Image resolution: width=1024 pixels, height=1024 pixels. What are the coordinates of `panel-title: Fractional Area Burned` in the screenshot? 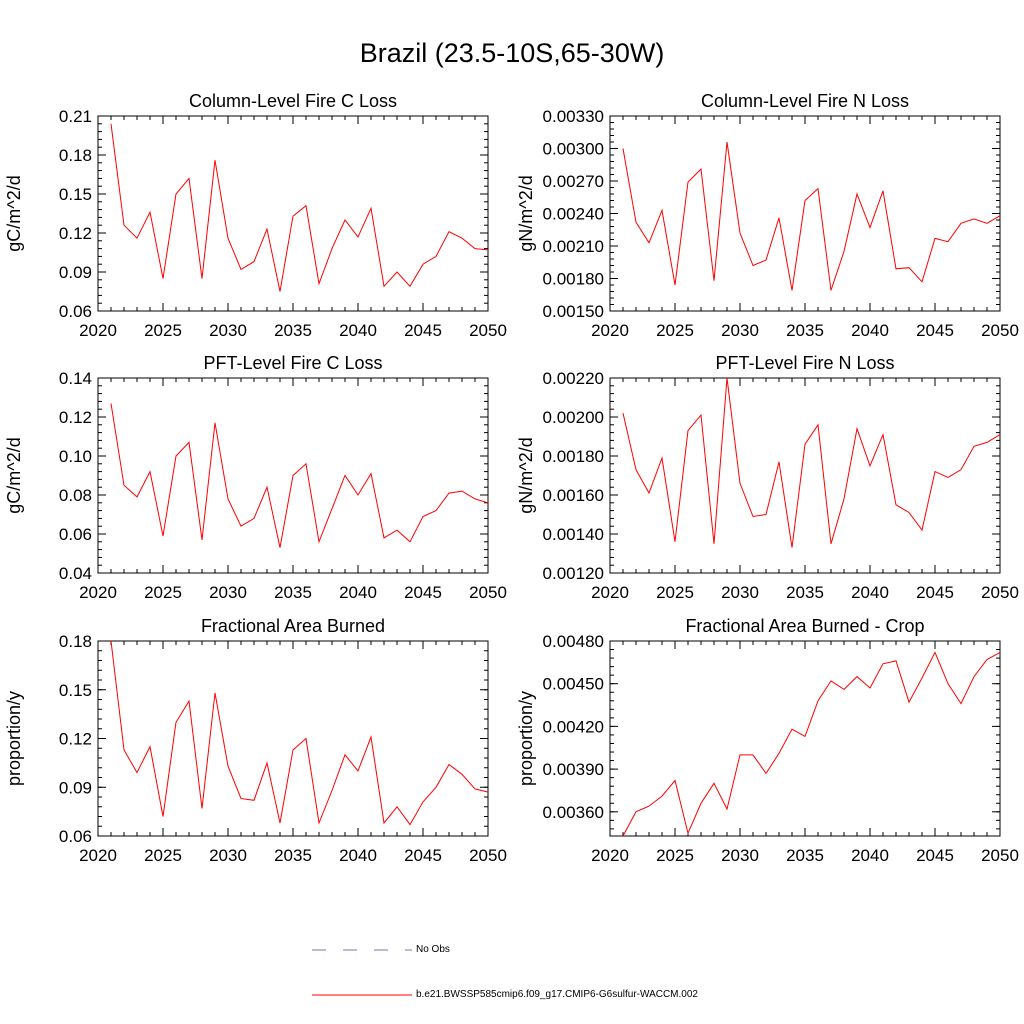 It's located at (293, 626).